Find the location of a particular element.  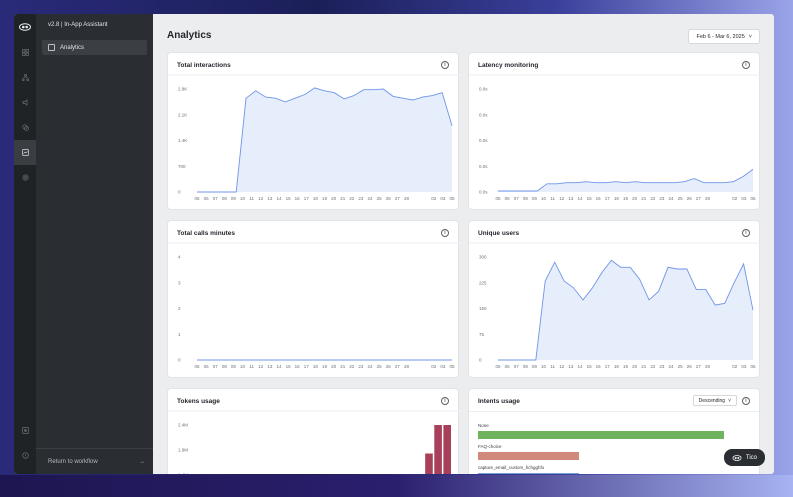

x-tick-label: 16 is located at coordinates (298, 198).